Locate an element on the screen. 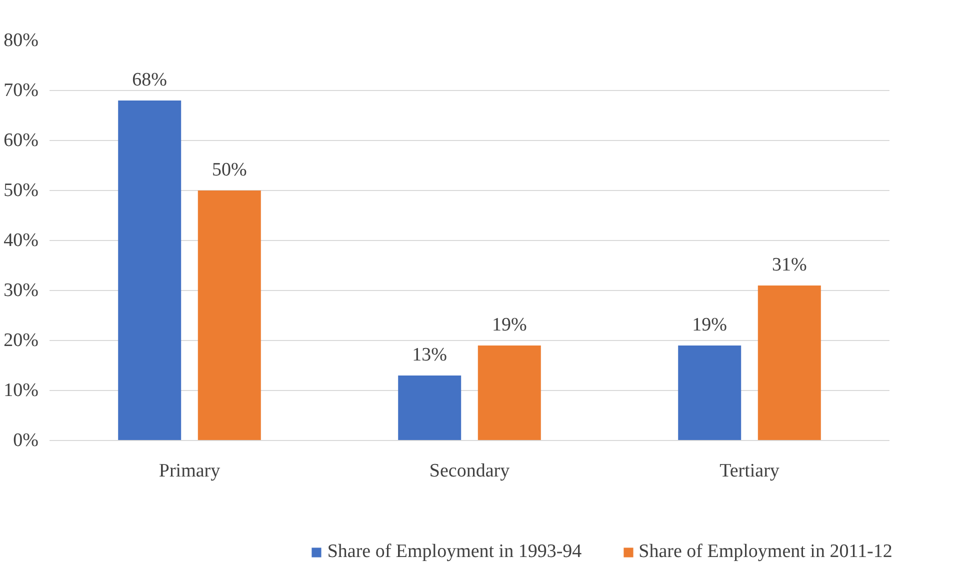  text: 13% is located at coordinates (430, 355).